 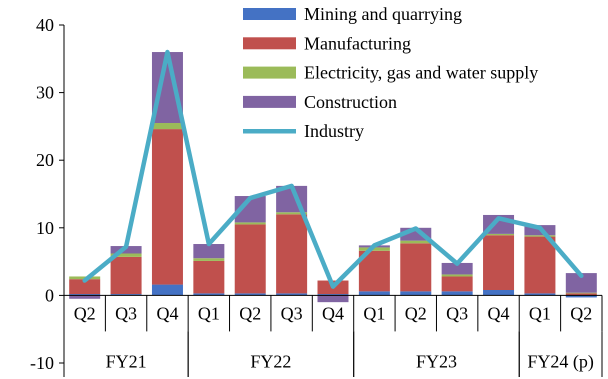 What do you see at coordinates (269, 101) in the screenshot?
I see `legend-swatch-construction` at bounding box center [269, 101].